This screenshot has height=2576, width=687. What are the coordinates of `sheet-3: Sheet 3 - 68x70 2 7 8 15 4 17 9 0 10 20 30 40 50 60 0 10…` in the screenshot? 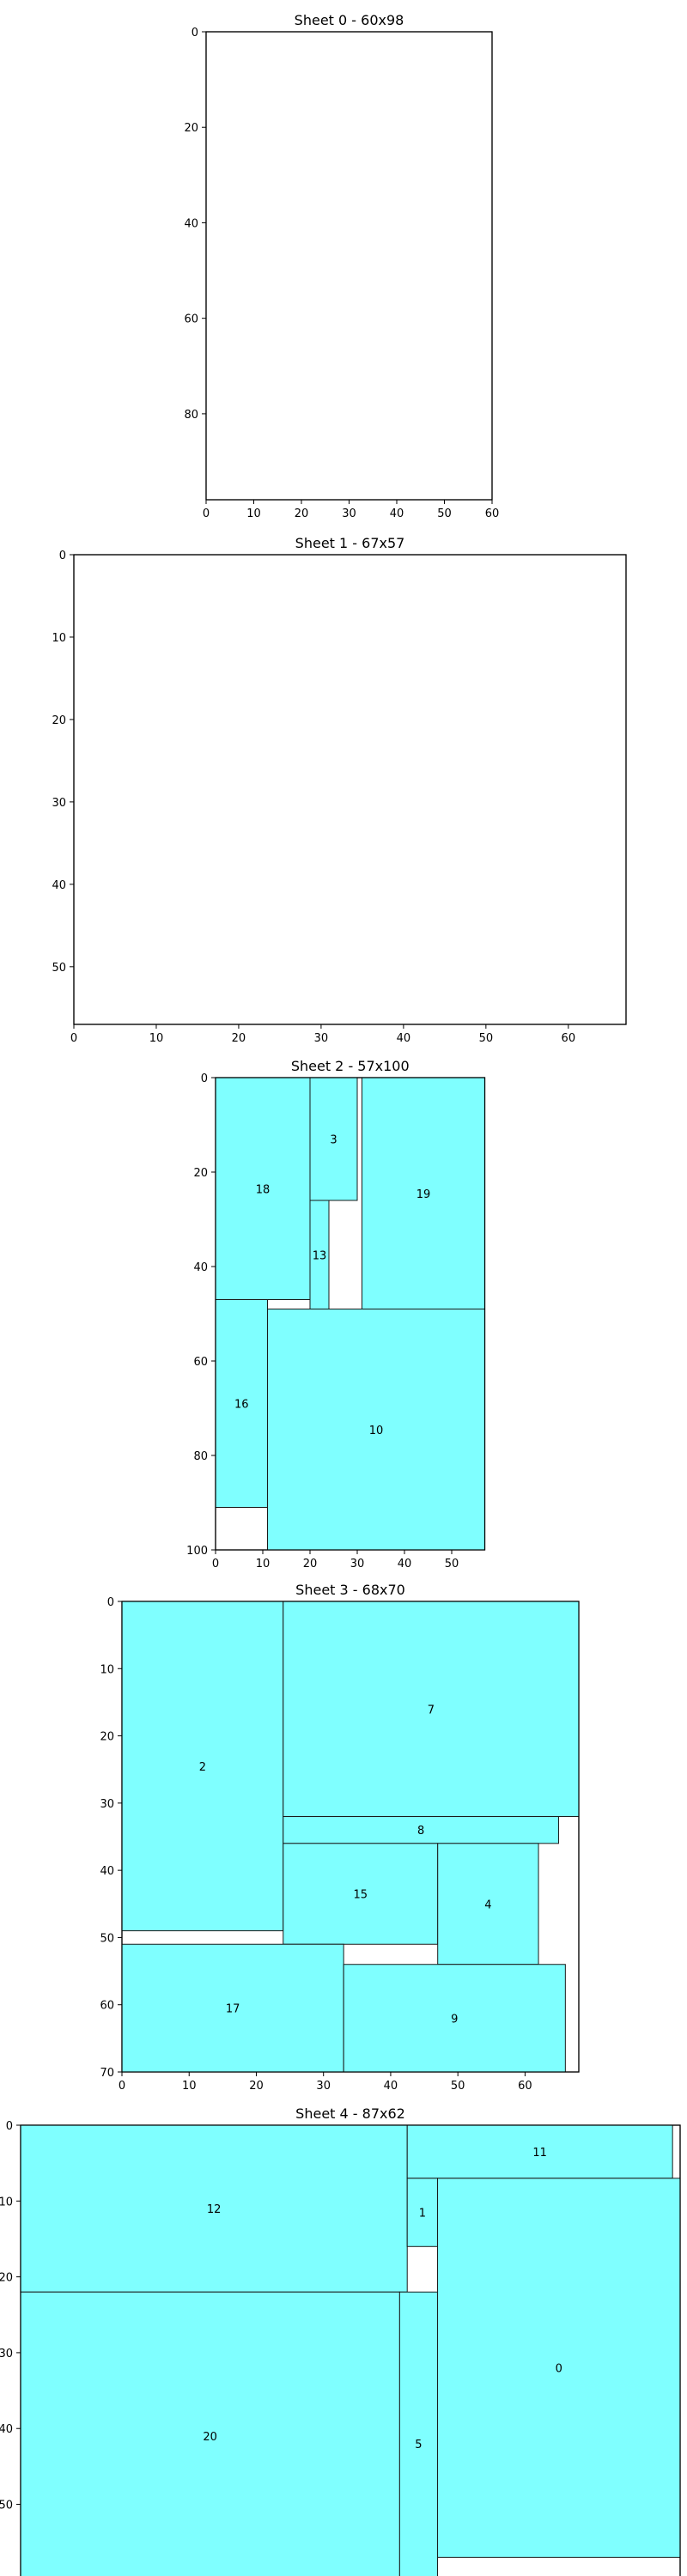 It's located at (339, 1837).